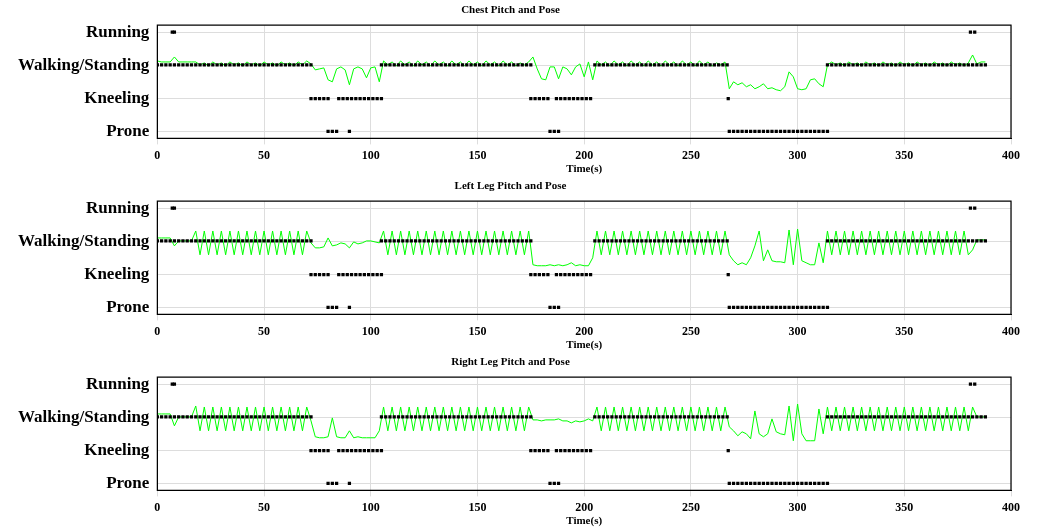  I want to click on chart-title: Chest Pitch and Pose, so click(510, 9).